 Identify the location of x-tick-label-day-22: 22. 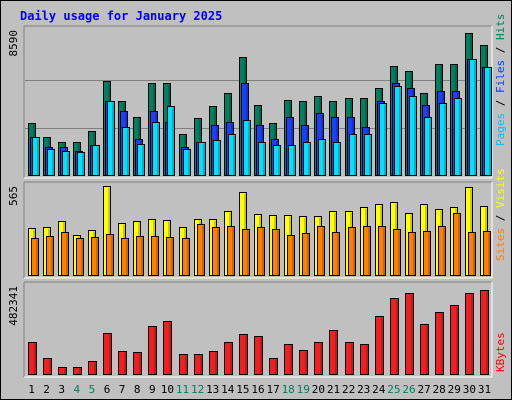
(348, 389).